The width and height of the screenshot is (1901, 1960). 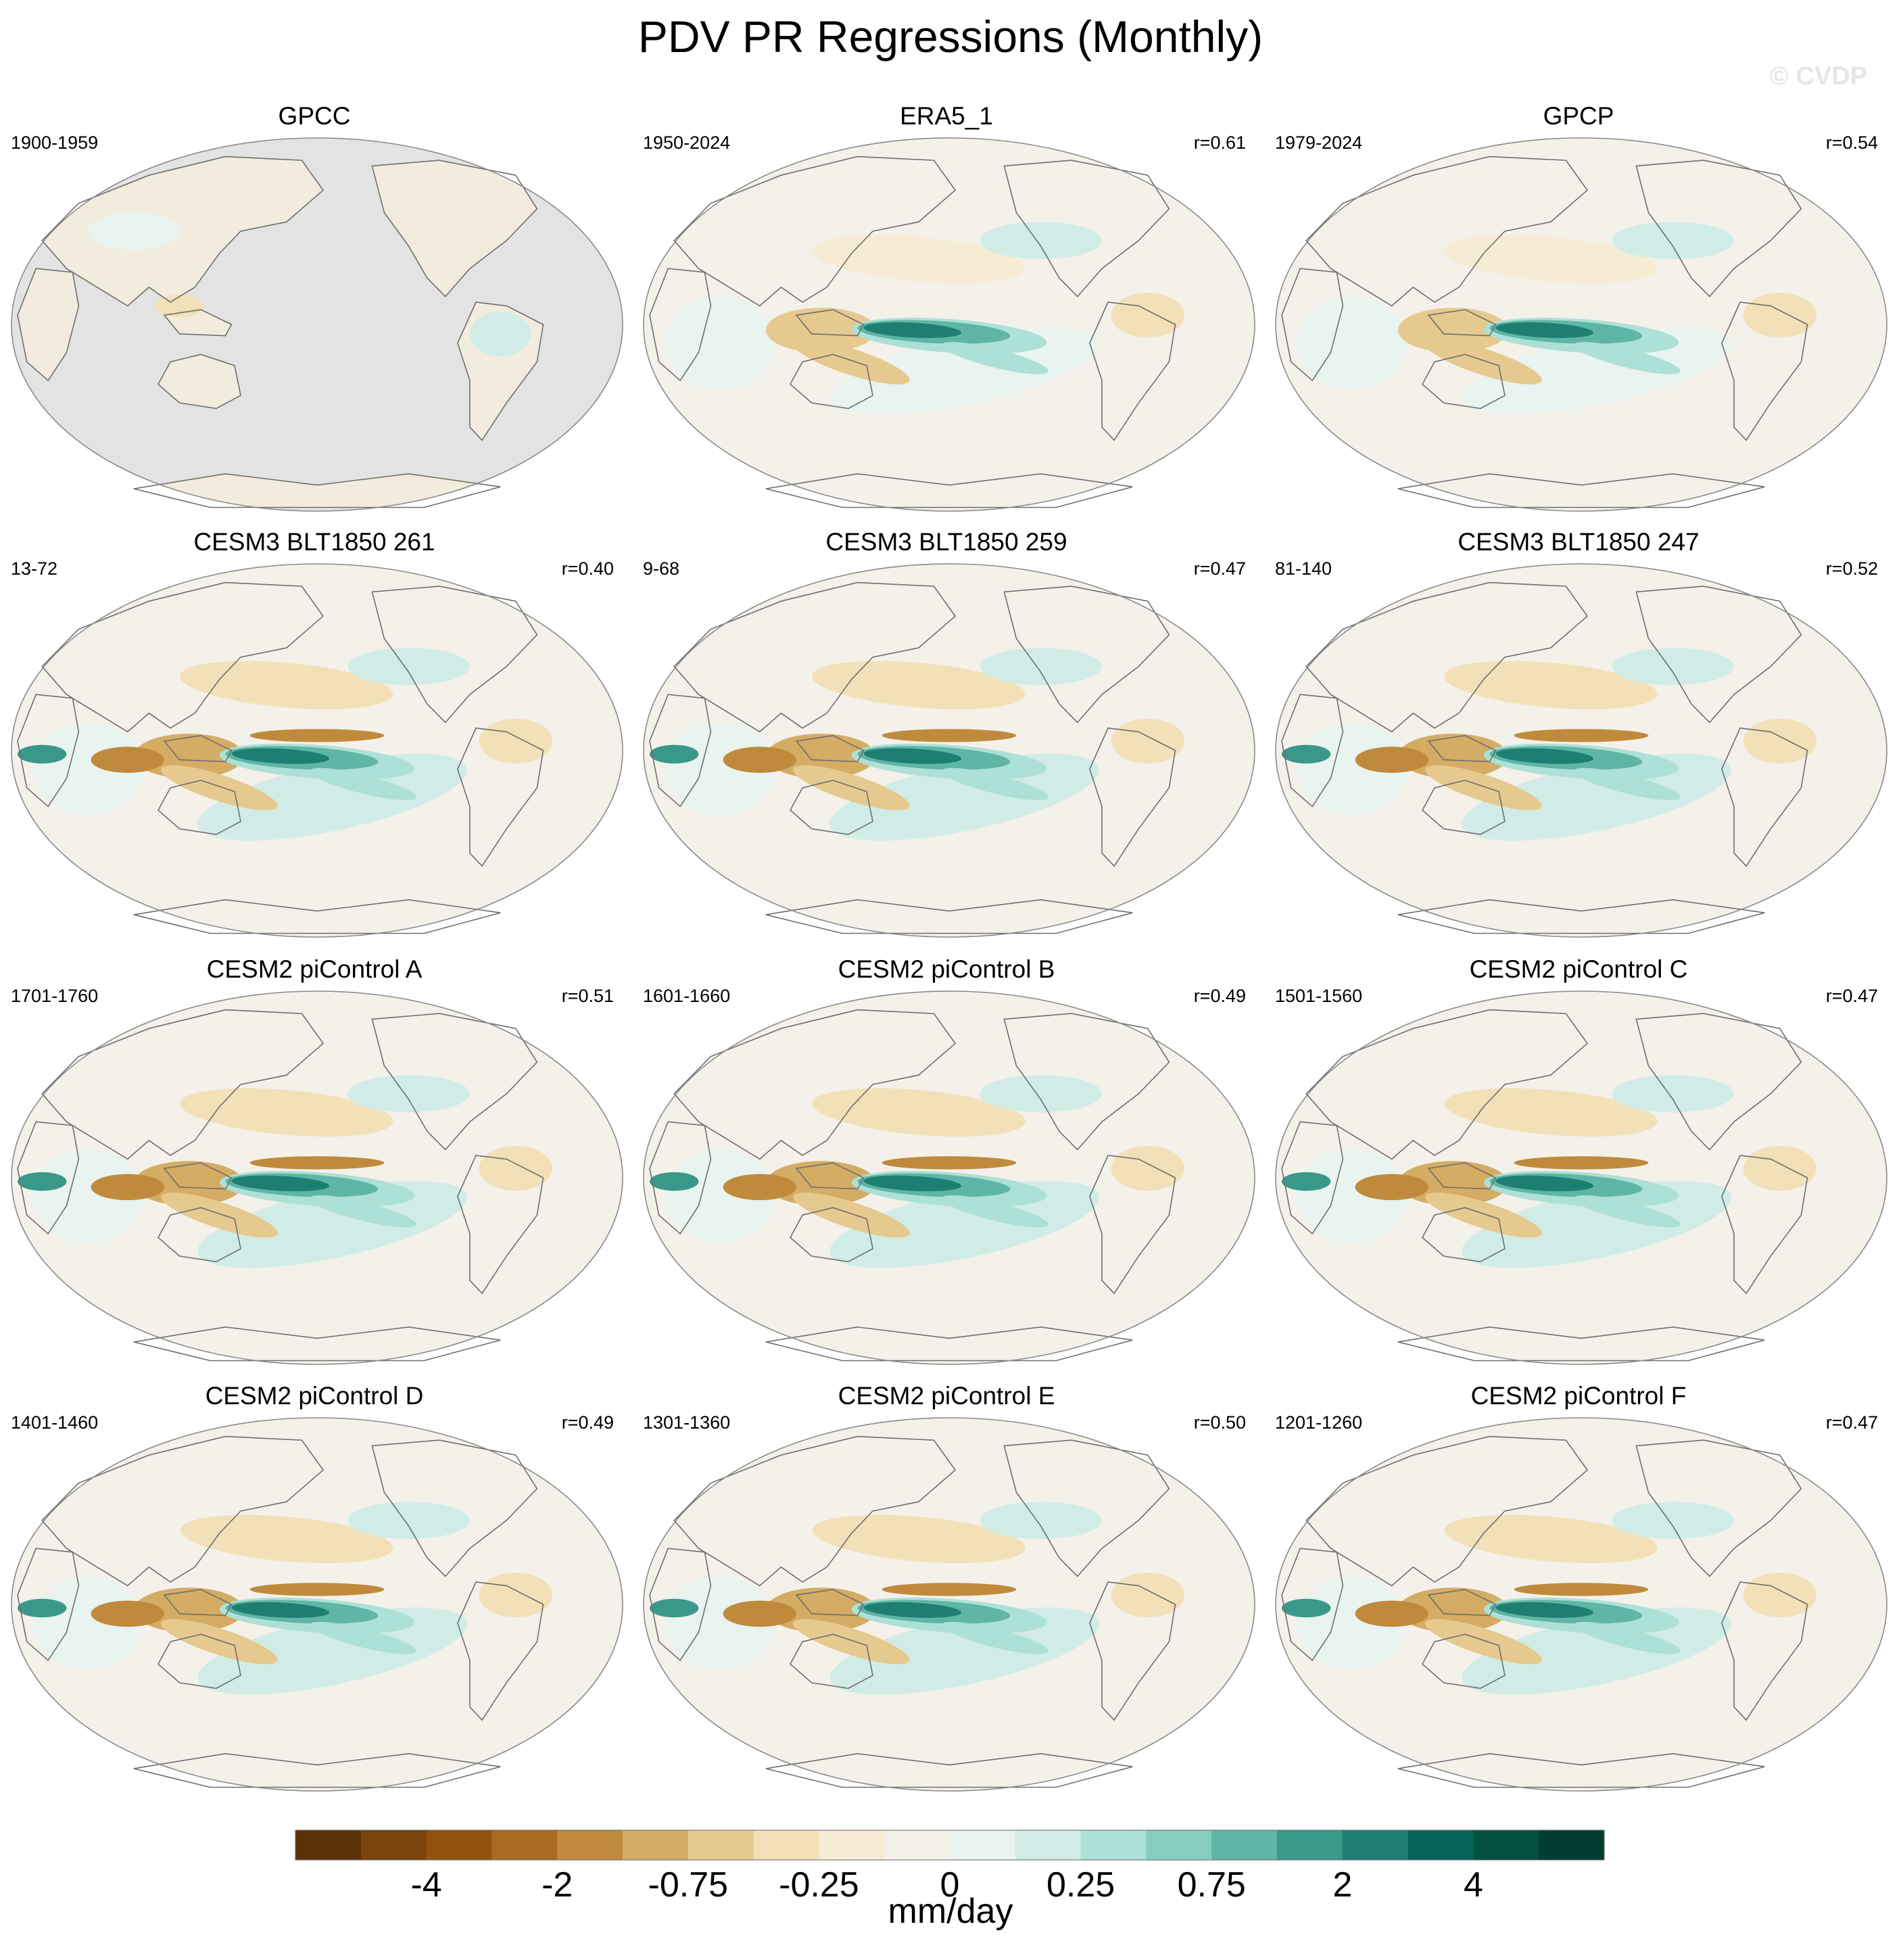 What do you see at coordinates (314, 1396) in the screenshot?
I see `panel-title: CESM2 piControl D` at bounding box center [314, 1396].